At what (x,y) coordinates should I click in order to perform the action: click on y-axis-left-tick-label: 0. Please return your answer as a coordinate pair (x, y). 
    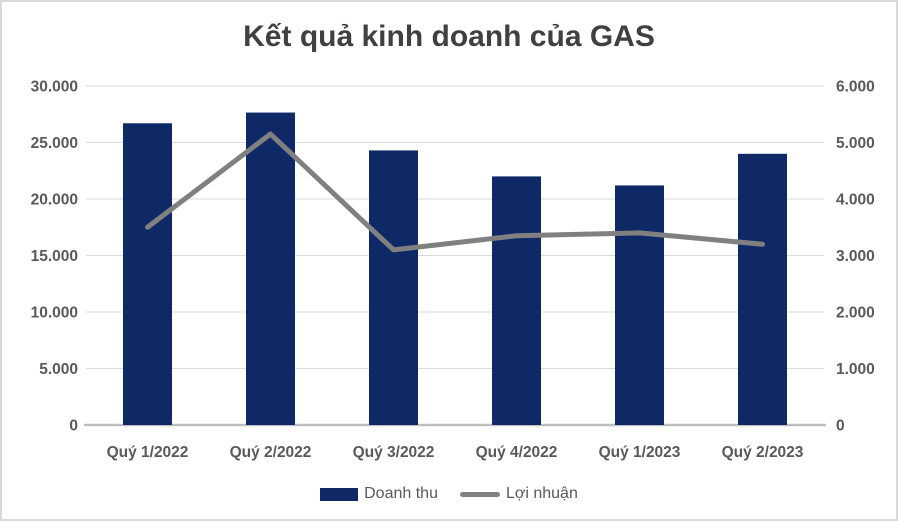
    Looking at the image, I should click on (73, 426).